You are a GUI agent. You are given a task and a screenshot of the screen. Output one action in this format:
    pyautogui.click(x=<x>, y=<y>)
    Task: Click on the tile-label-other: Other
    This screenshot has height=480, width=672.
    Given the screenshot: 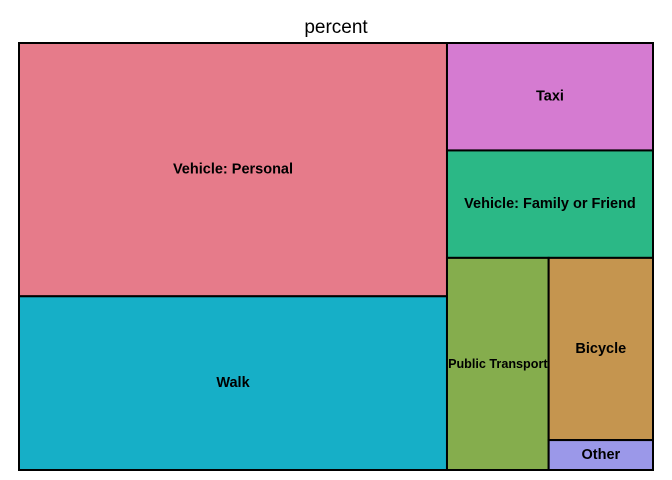 What is the action you would take?
    pyautogui.click(x=600, y=455)
    